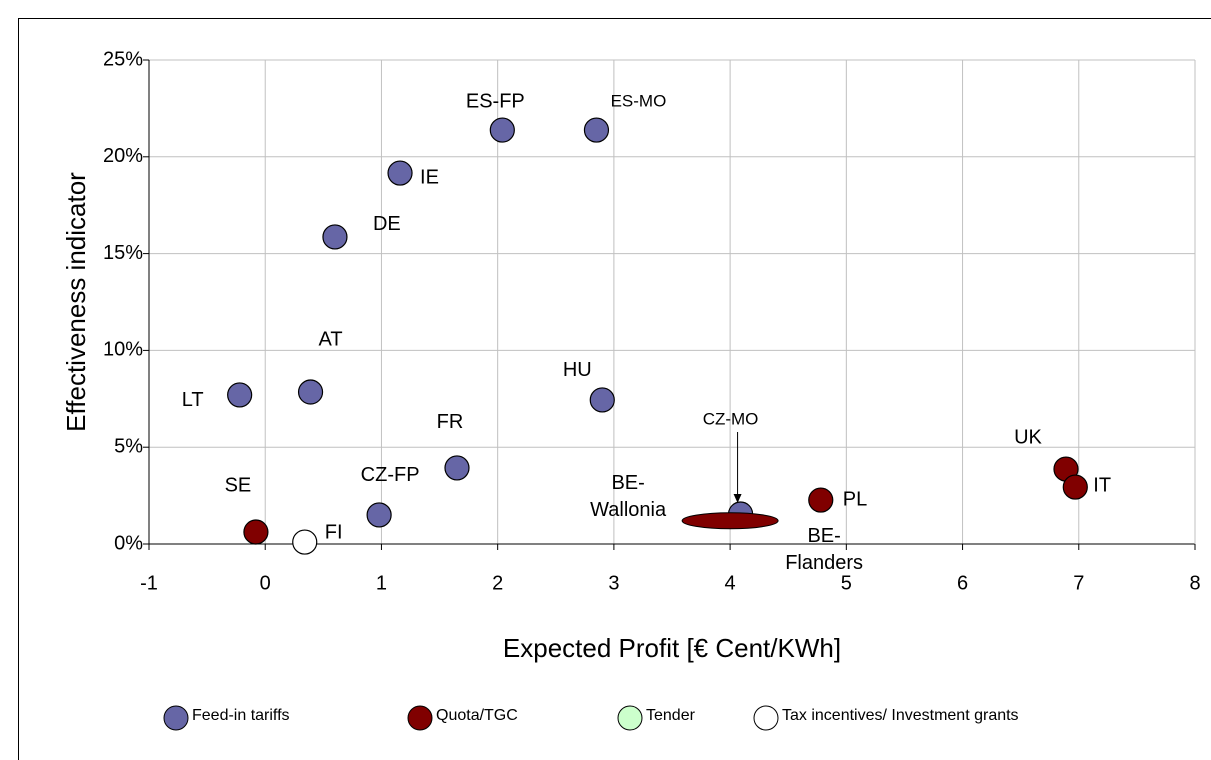  I want to click on point-label: PL, so click(855, 499).